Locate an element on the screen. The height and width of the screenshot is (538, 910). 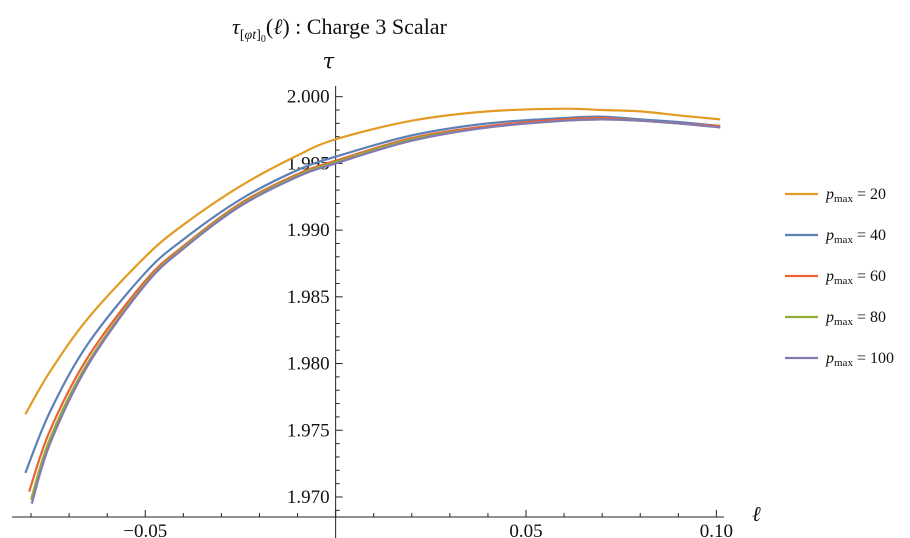
chart-title-group: τ[φt]0(ℓ) : Charge 3 Scalar is located at coordinates (340, 29).